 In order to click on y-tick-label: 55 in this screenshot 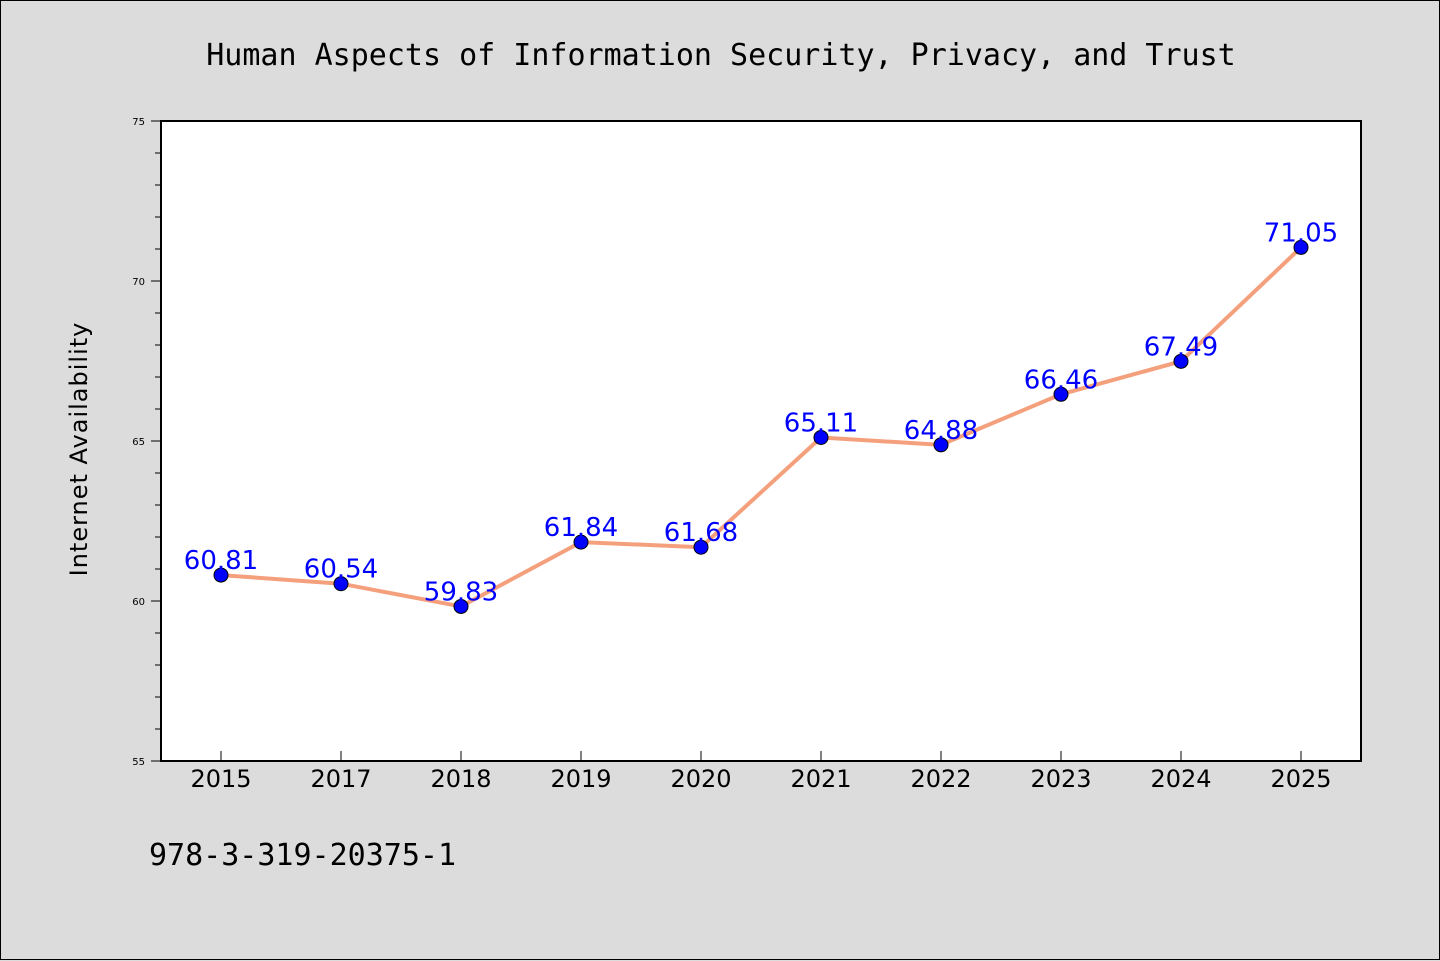, I will do `click(138, 762)`.